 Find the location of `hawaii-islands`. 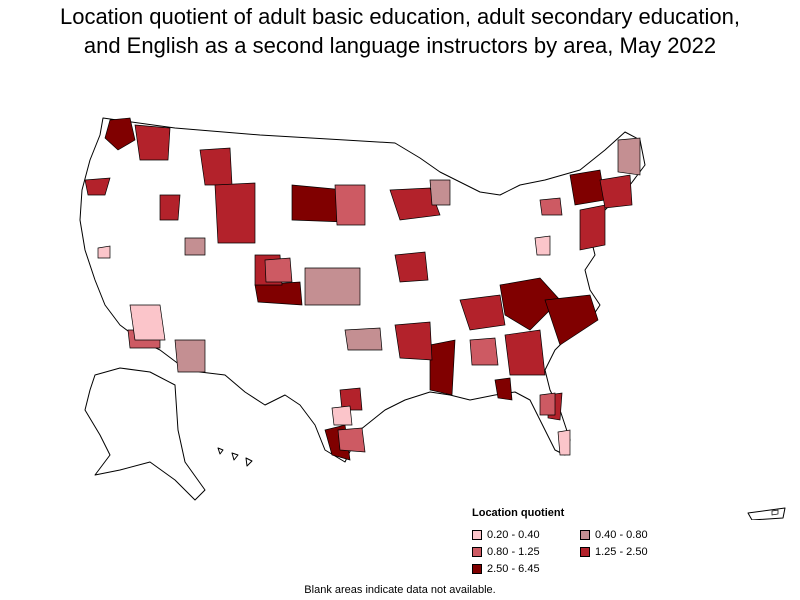

hawaii-islands is located at coordinates (235, 457).